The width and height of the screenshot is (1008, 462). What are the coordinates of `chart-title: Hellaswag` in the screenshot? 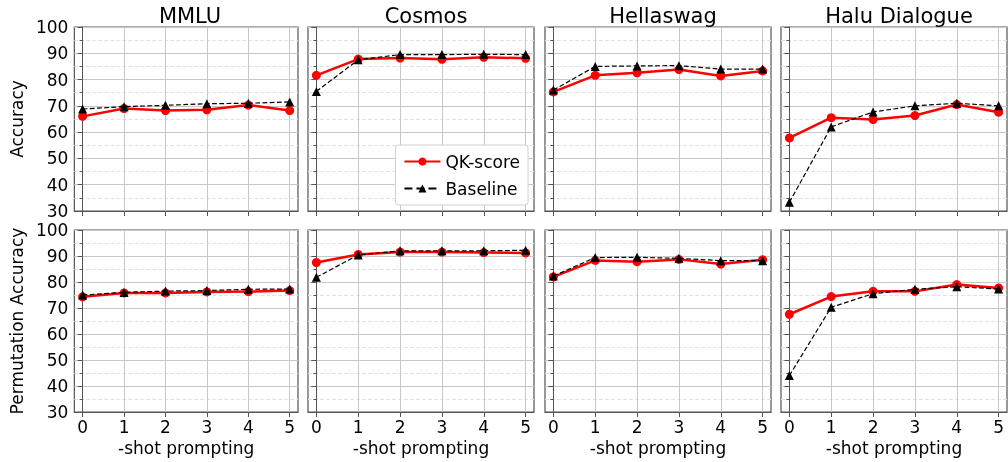 It's located at (663, 15).